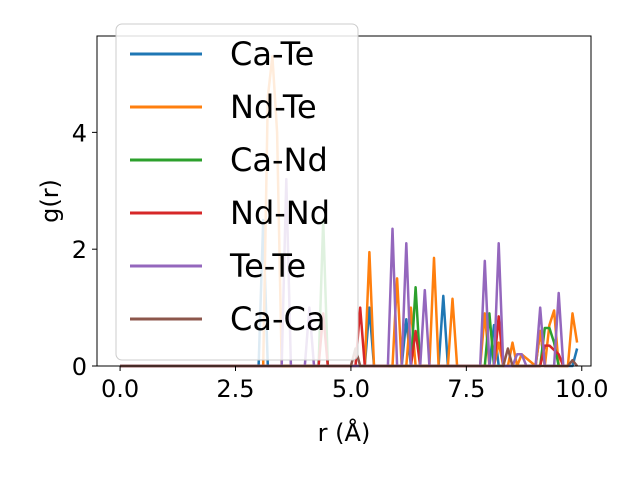 The image size is (640, 480). I want to click on x-axis-ticks: 0.0 2.5 5.0 7.5 10.0, so click(354, 384).